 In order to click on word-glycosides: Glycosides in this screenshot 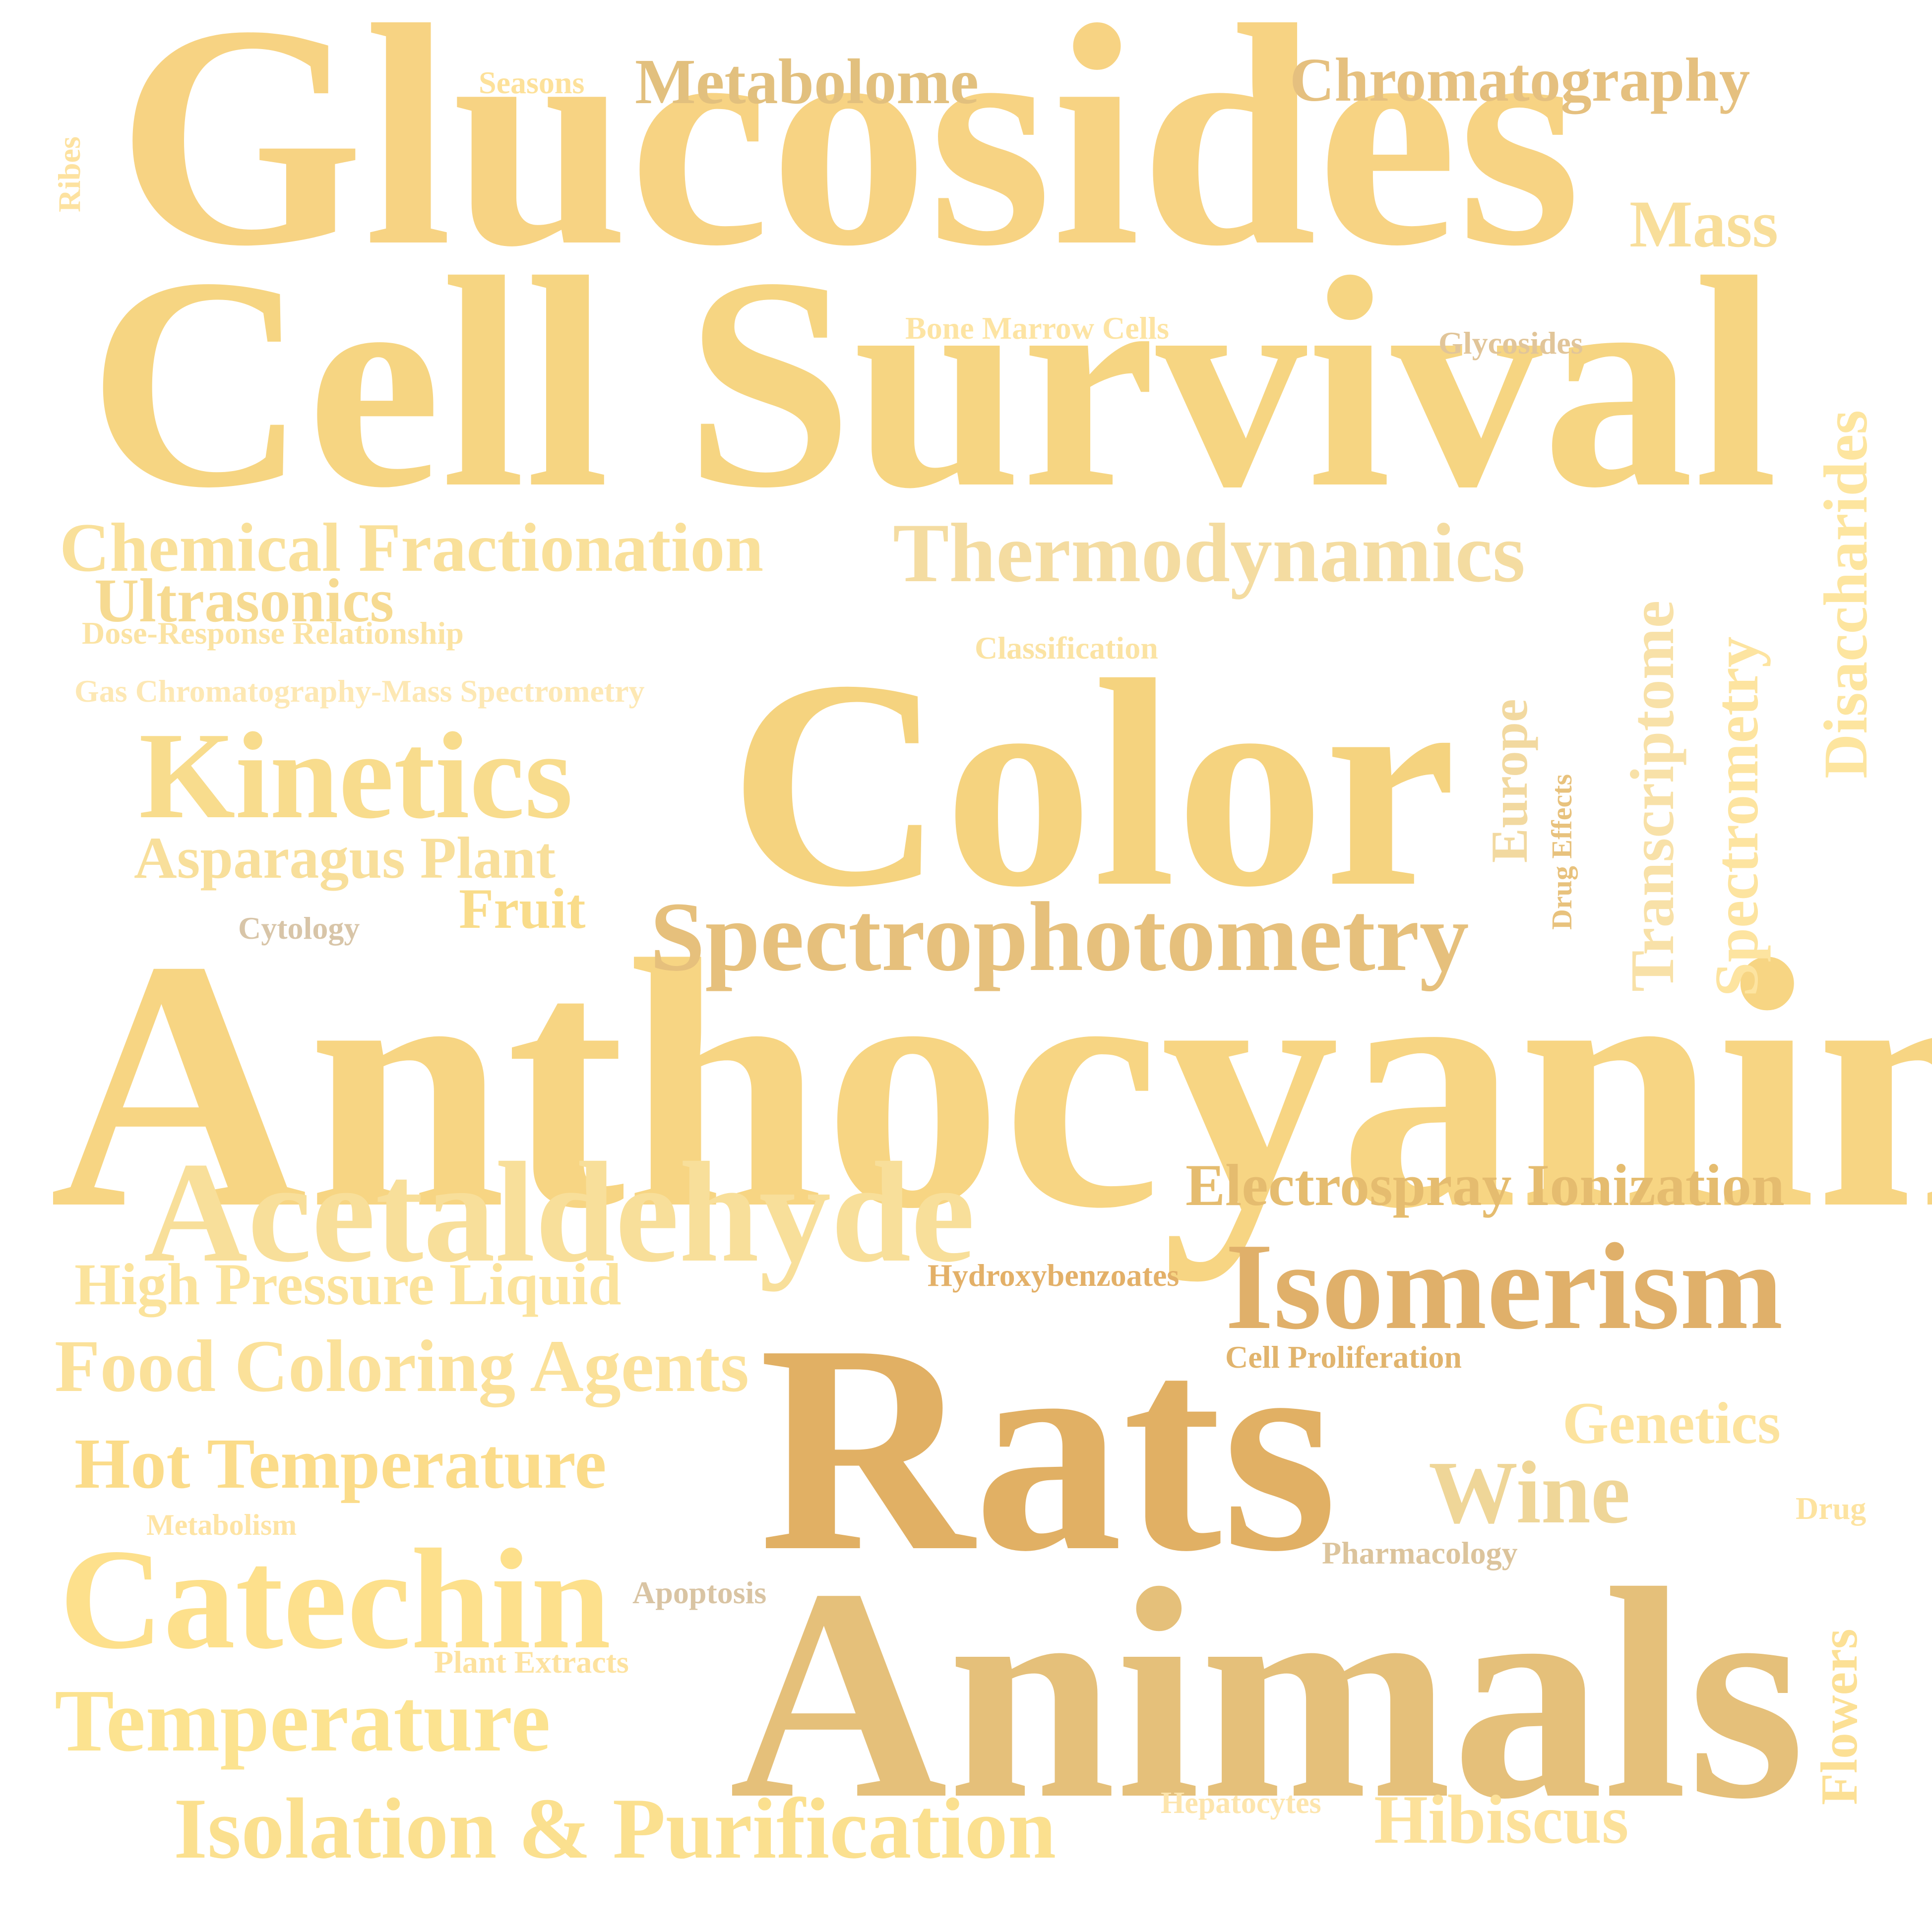, I will do `click(1510, 343)`.